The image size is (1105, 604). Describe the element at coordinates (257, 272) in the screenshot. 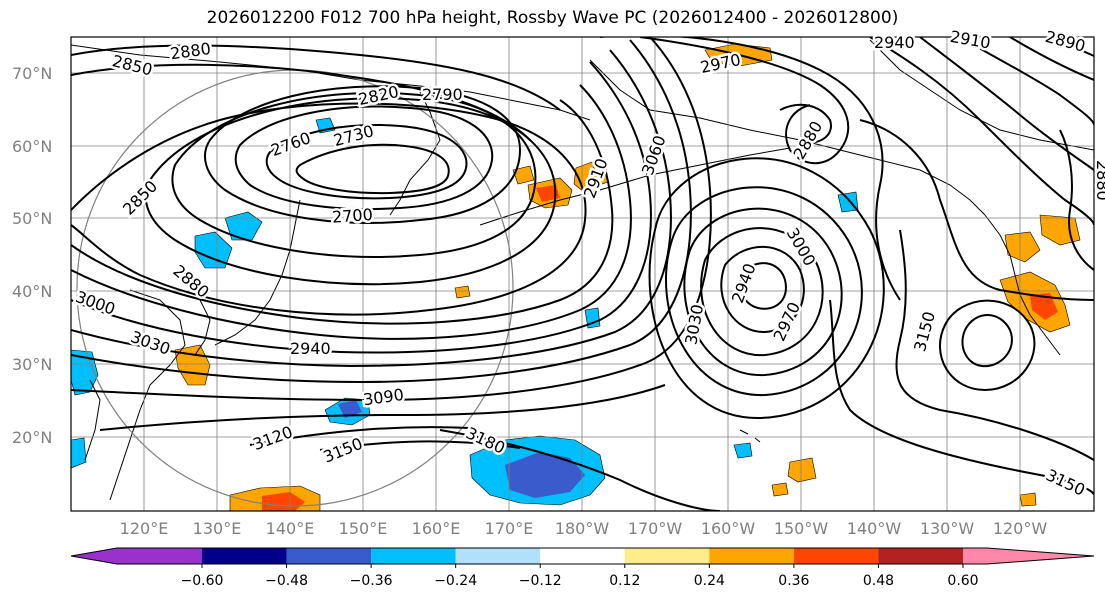

I see `coastline-japan` at that location.